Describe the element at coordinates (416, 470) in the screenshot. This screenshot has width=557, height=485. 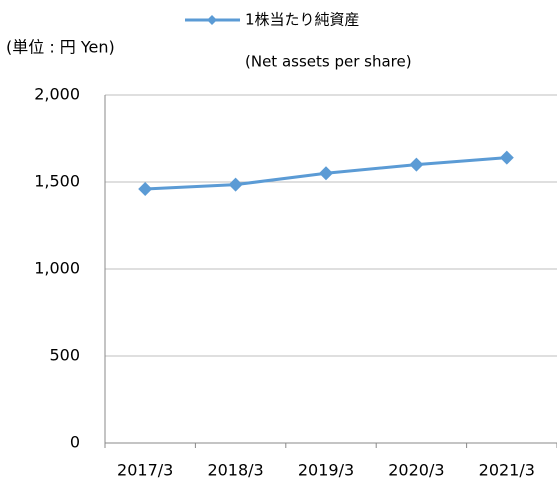
I see `x-tick-label: 2020/3` at that location.